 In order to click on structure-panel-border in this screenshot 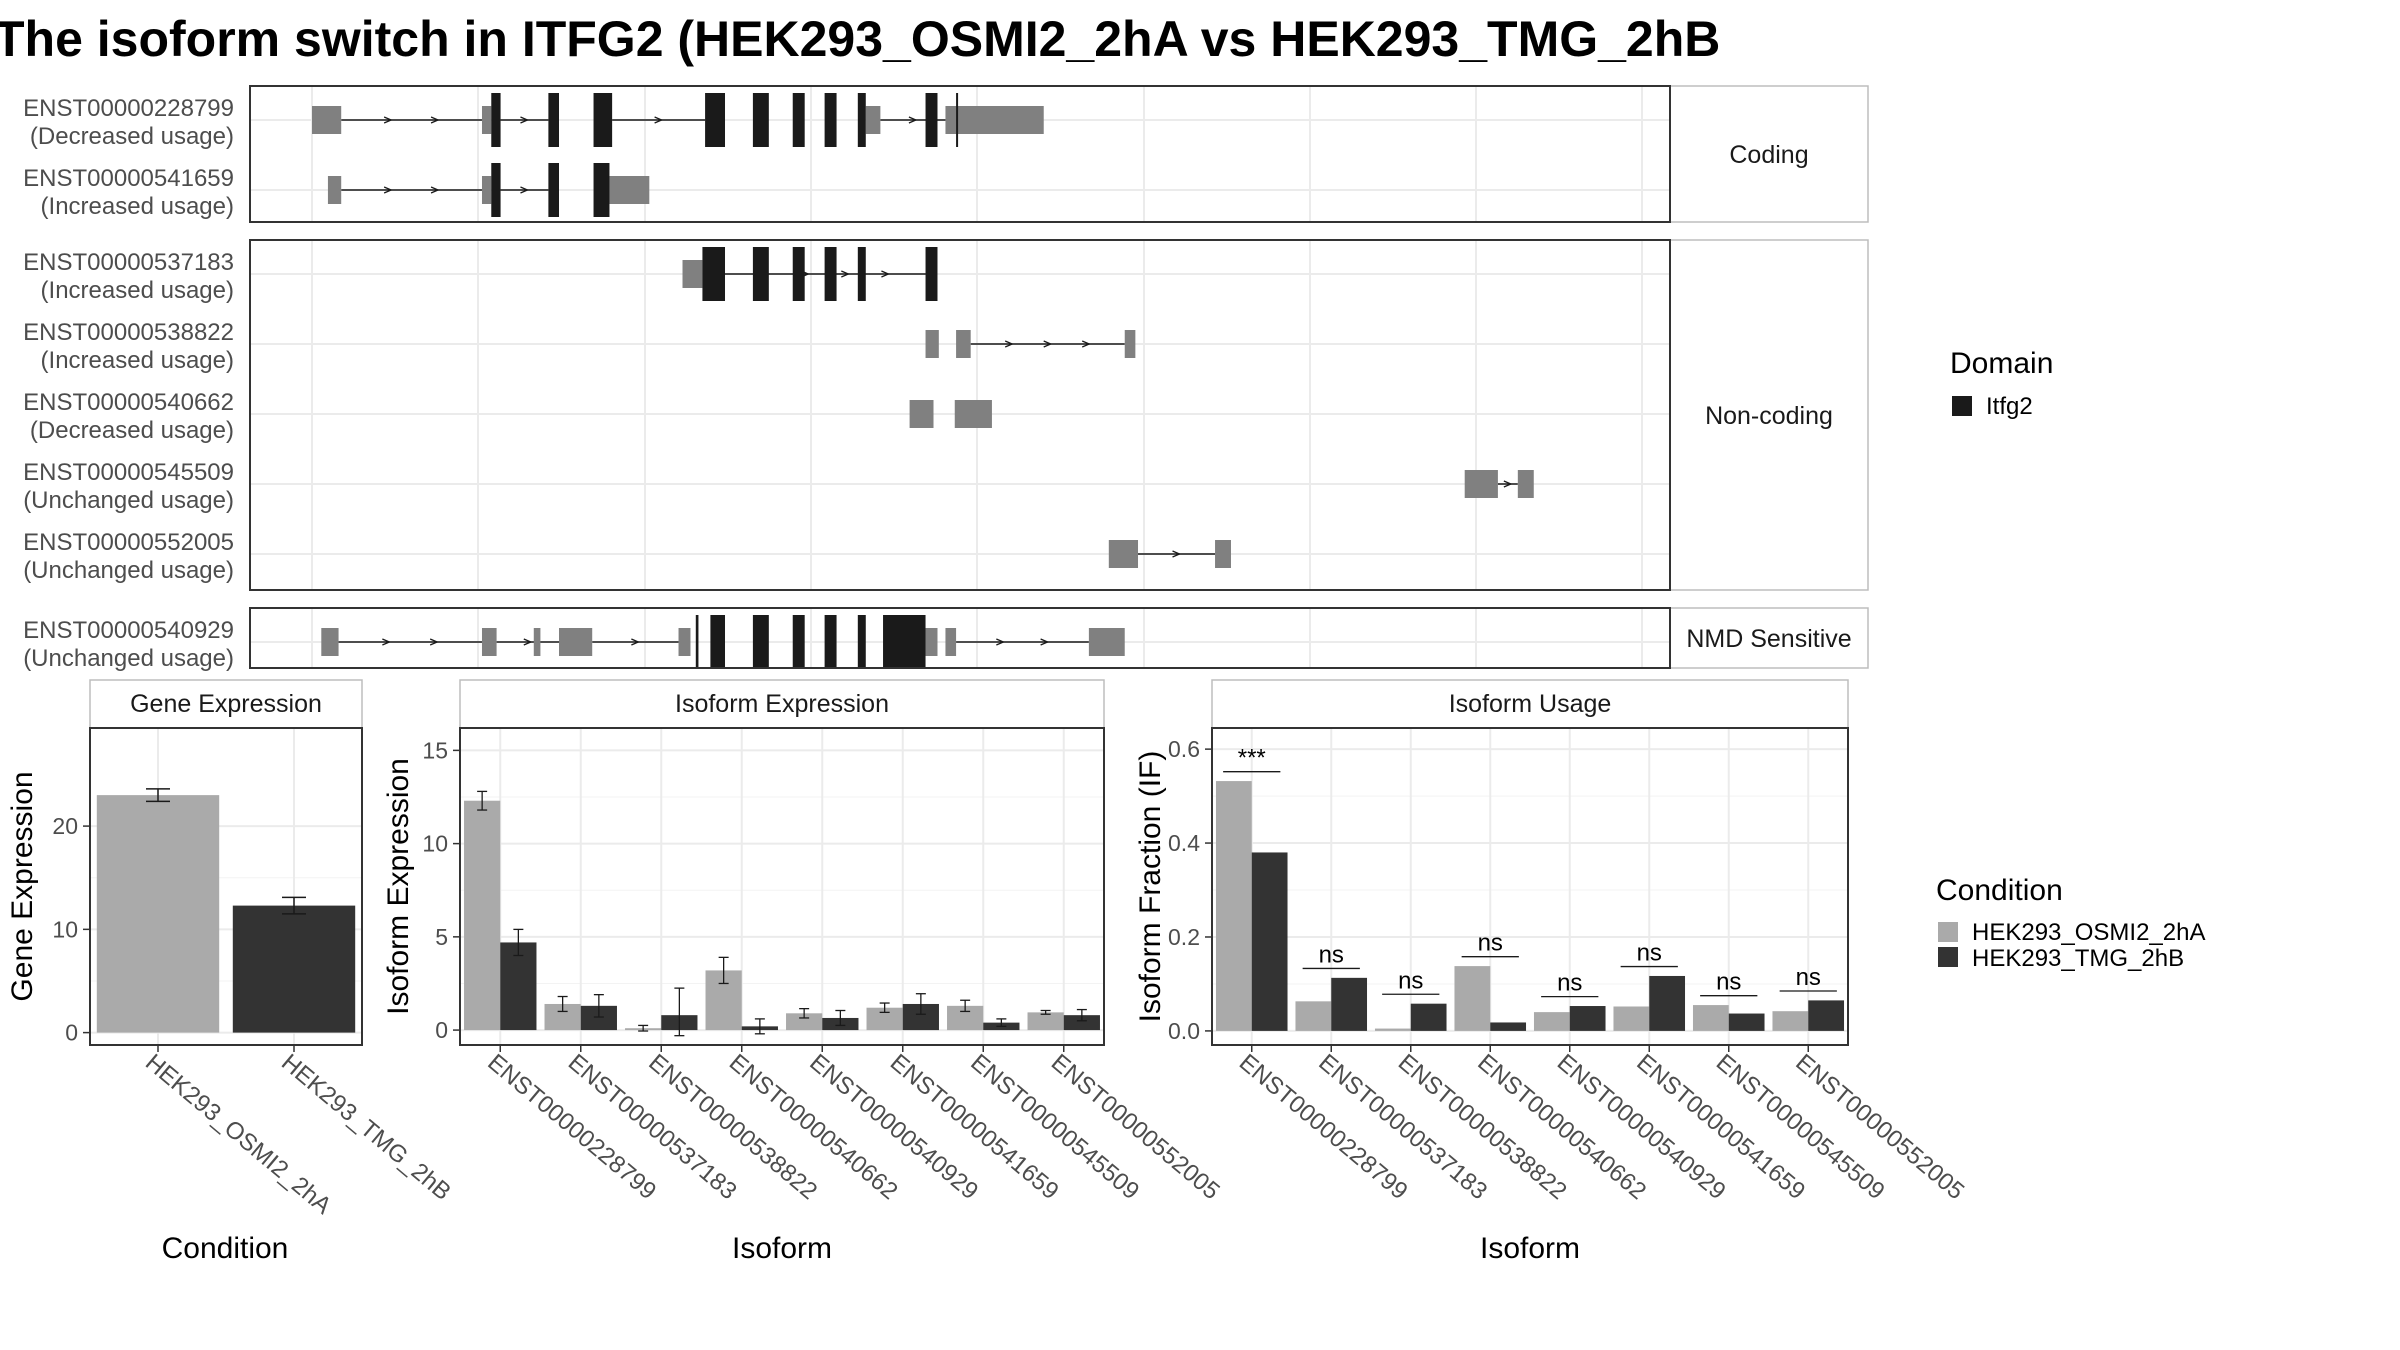, I will do `click(960, 638)`.